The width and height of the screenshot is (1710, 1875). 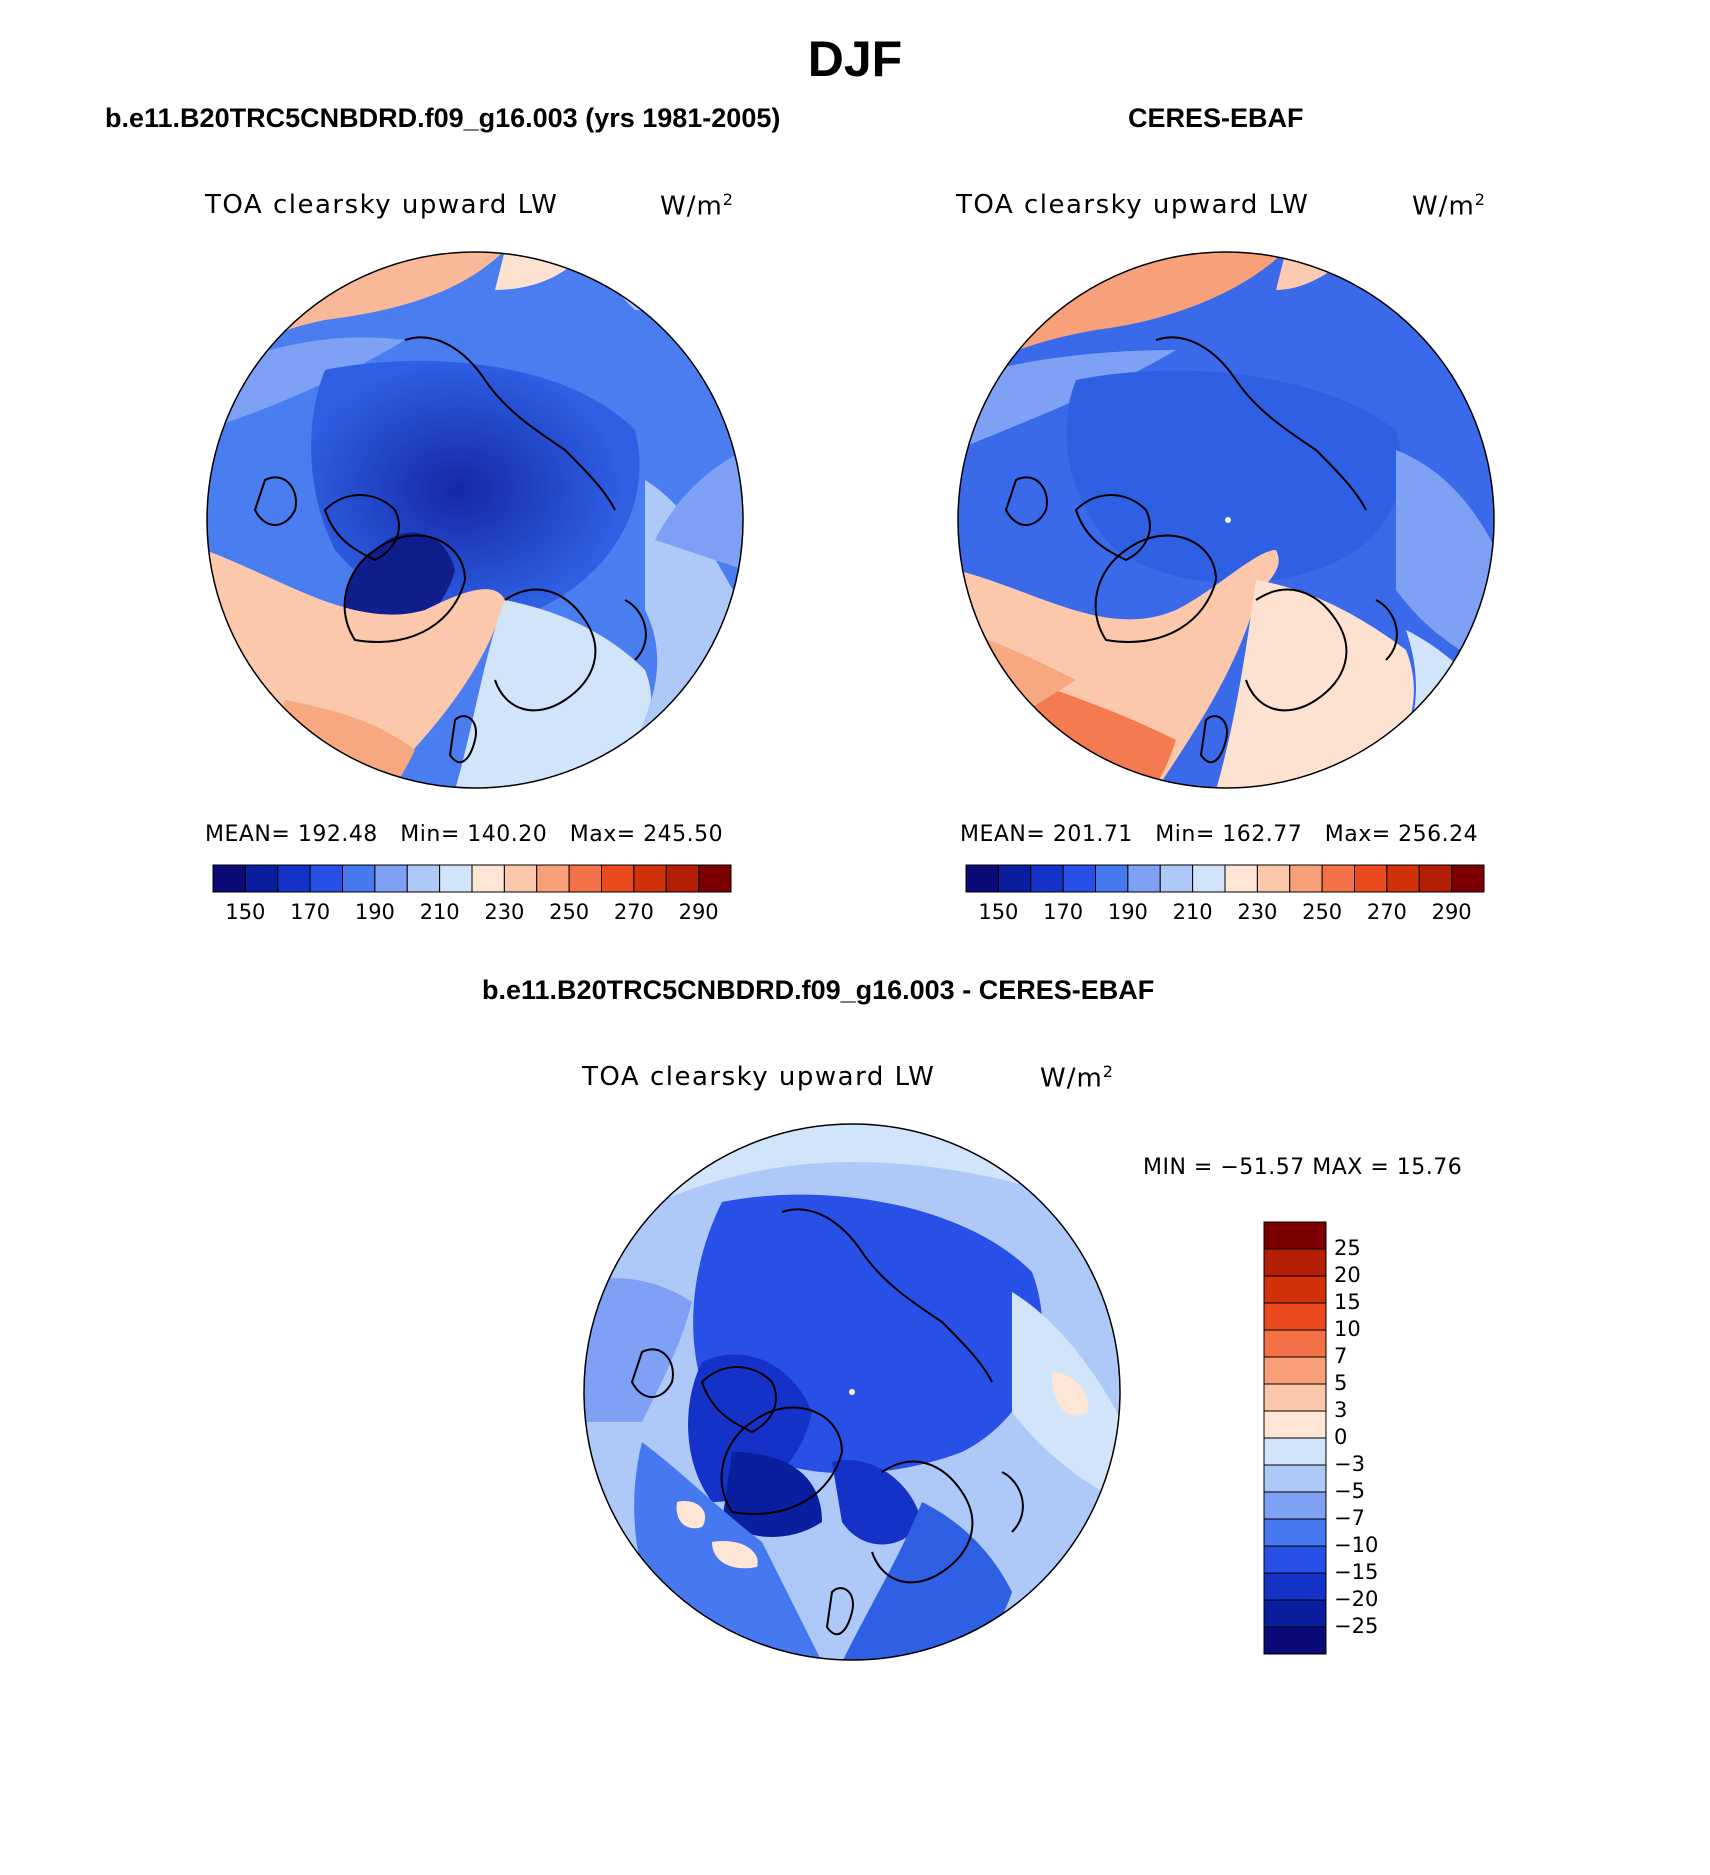 I want to click on colorbar-tick-label: 10, so click(x=1347, y=1329).